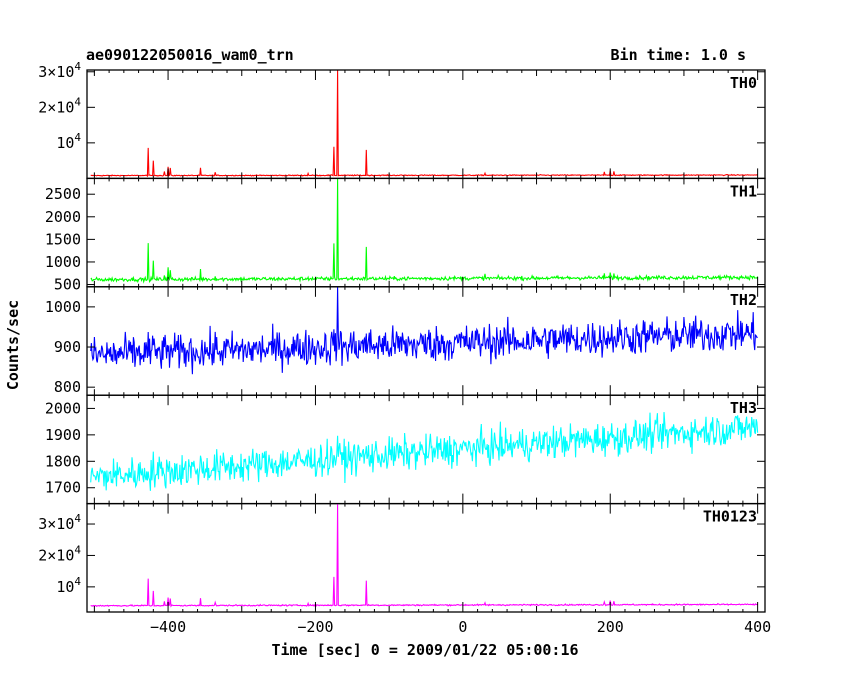 The width and height of the screenshot is (850, 680). What do you see at coordinates (63, 239) in the screenshot?
I see `y-tick-label: 1500` at bounding box center [63, 239].